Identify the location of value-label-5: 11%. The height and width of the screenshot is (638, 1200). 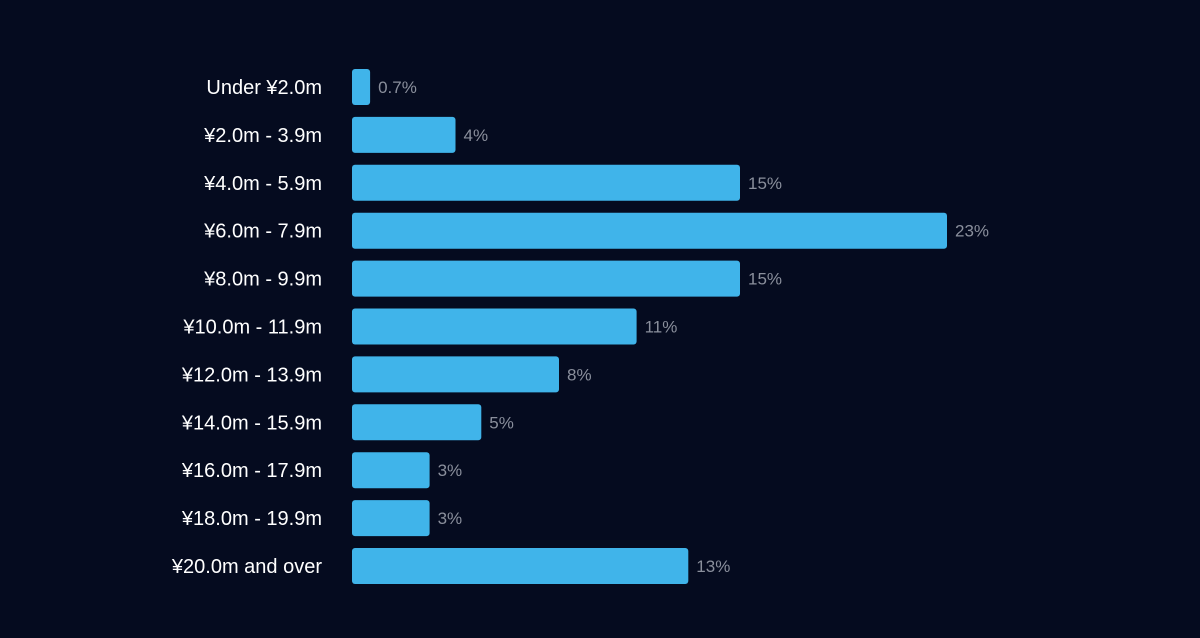
(661, 327).